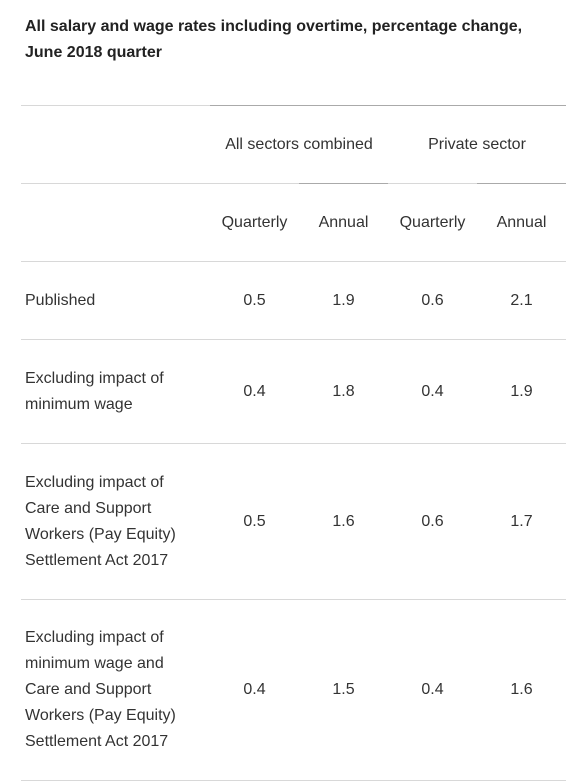 The width and height of the screenshot is (578, 781). Describe the element at coordinates (293, 300) in the screenshot. I see `table-row: Published 0.5 1.9 0.6 2.1` at that location.